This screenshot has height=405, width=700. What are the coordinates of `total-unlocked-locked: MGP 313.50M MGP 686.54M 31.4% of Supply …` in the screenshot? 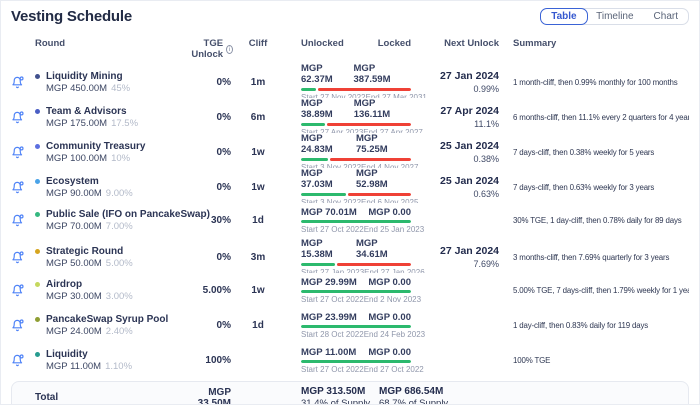 It's located at (364, 395).